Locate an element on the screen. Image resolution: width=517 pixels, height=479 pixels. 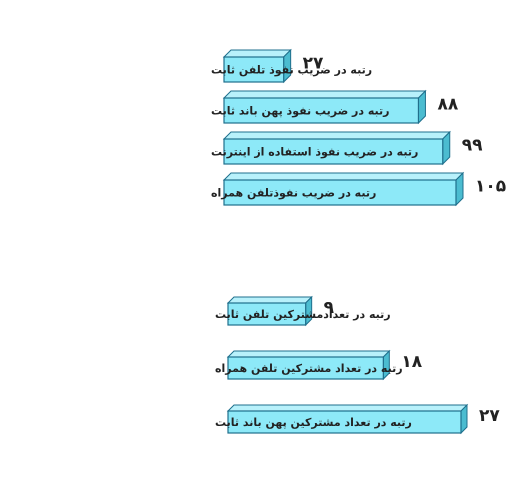
bar-penetration-1-top is located at coordinates (324, 94).